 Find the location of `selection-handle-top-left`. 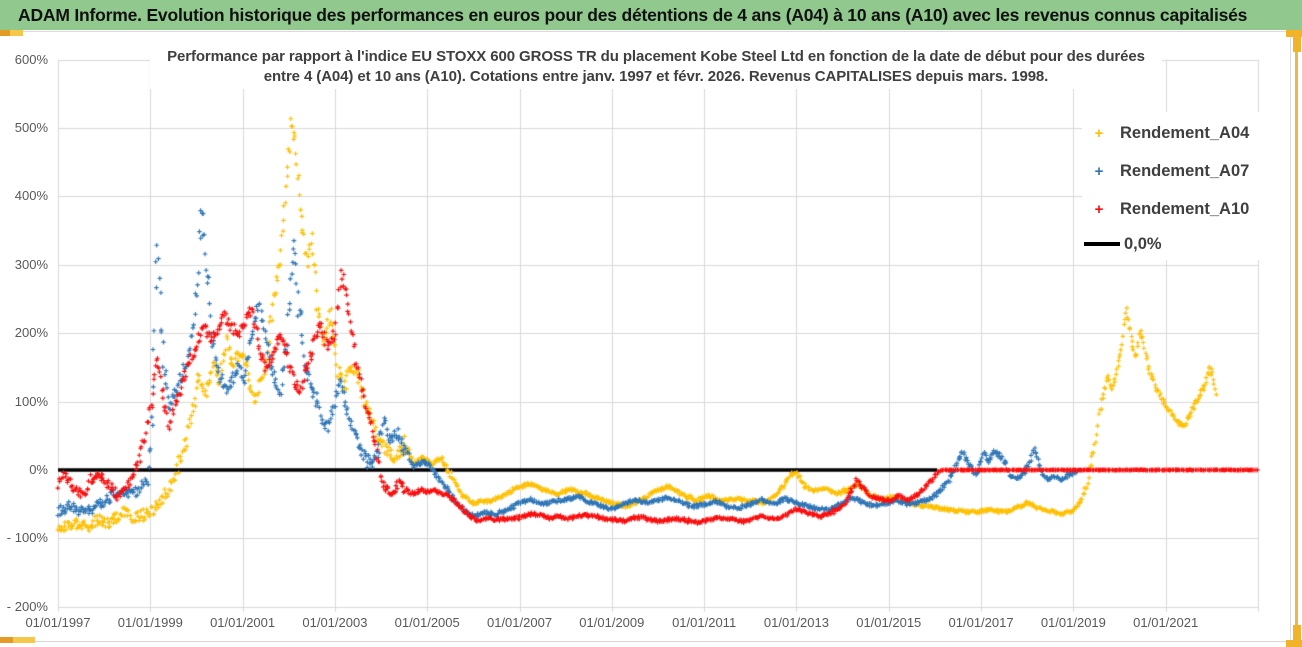

selection-handle-top-left is located at coordinates (5, 33).